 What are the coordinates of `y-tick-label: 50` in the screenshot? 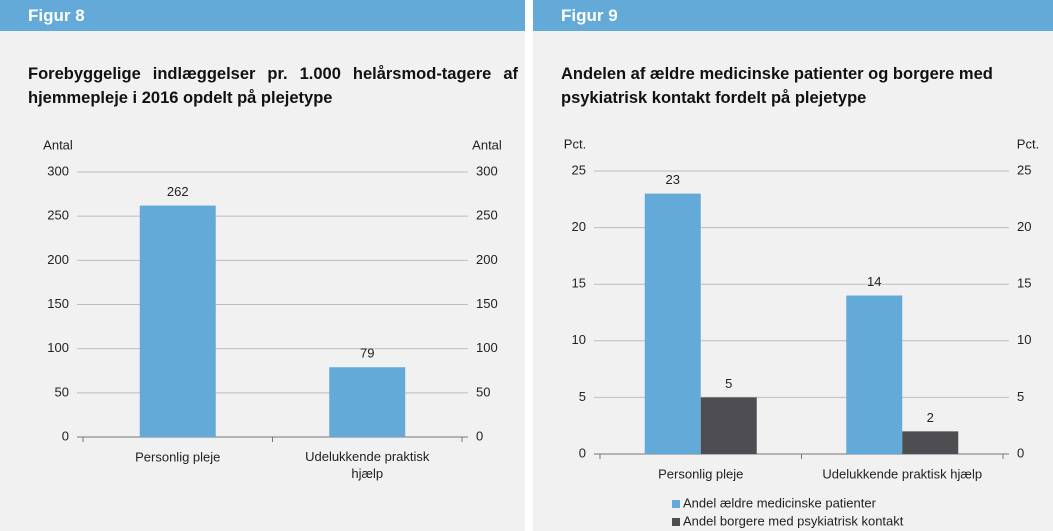 It's located at (62, 391).